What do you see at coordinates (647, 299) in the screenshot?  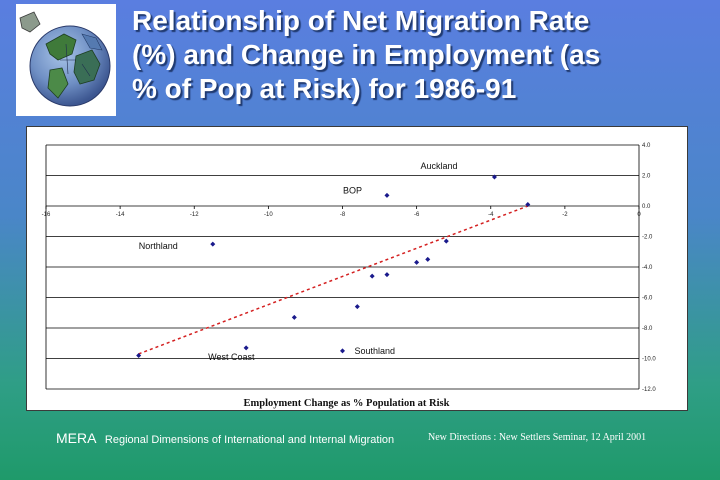 I see `y-tick-label: -6.0` at bounding box center [647, 299].